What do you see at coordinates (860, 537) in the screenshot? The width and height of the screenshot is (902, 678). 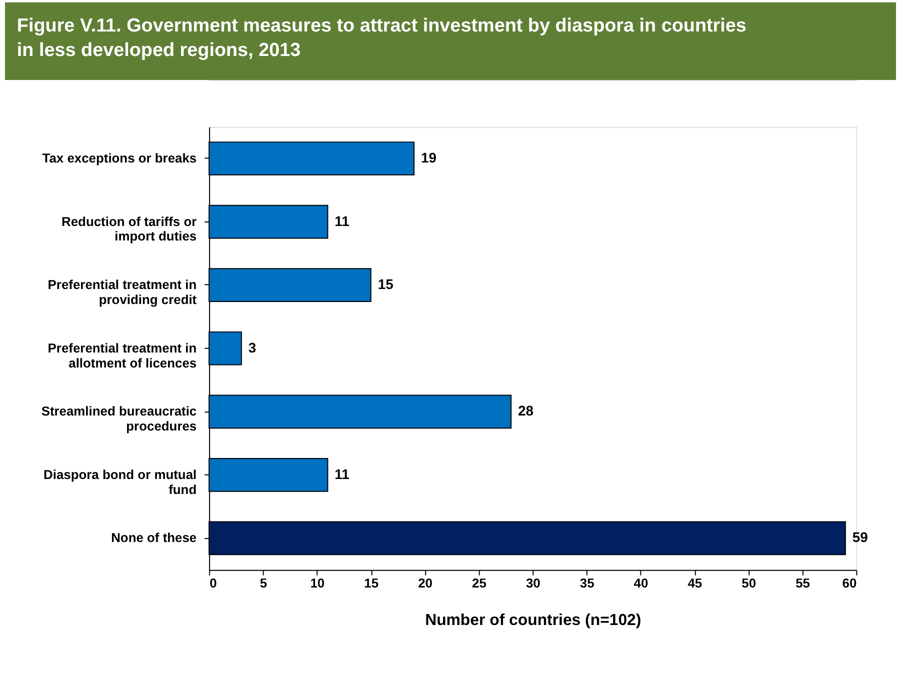 I see `data-label: 59` at bounding box center [860, 537].